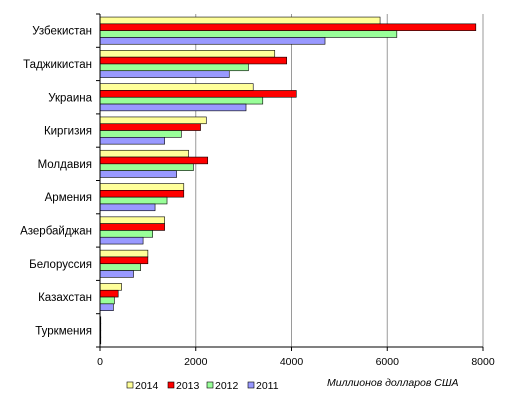  Describe the element at coordinates (100, 362) in the screenshot. I see `x-tick-label: 0` at that location.